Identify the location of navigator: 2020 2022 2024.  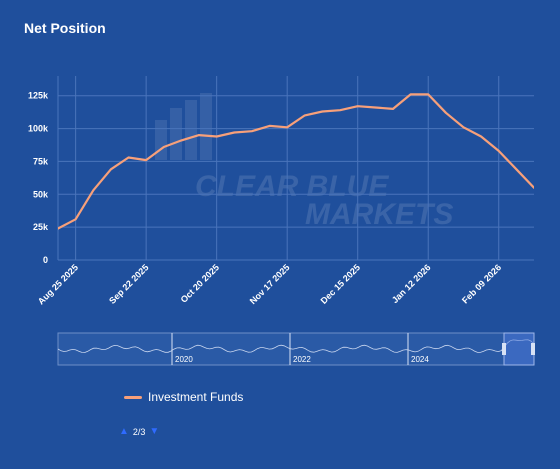
(296, 349).